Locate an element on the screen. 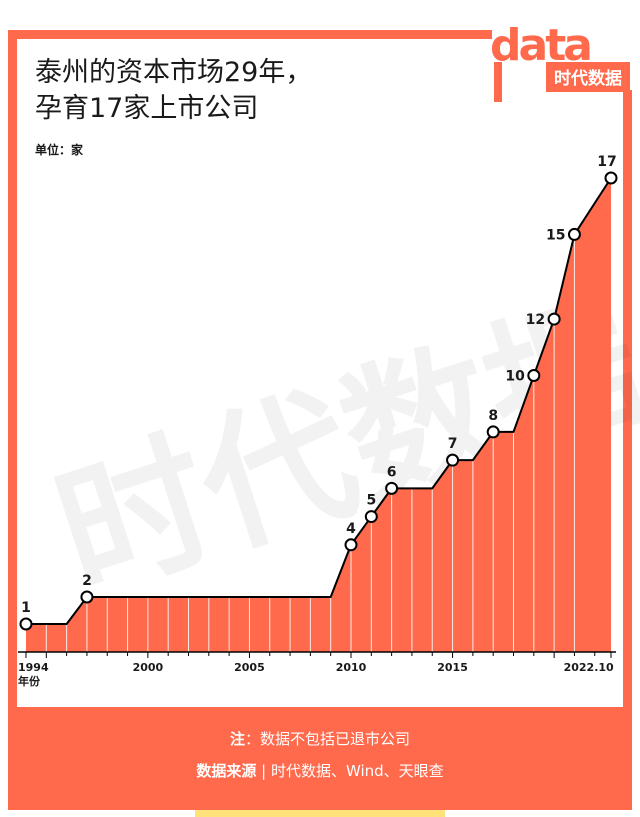 The width and height of the screenshot is (640, 817). footnote-label: 注 is located at coordinates (237, 739).